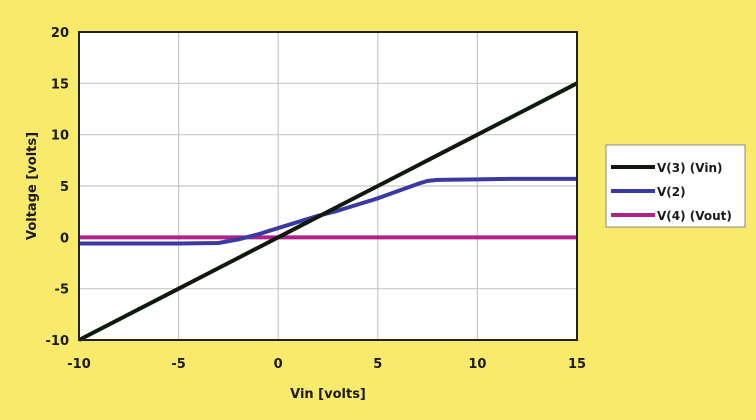 The image size is (756, 420). Describe the element at coordinates (689, 168) in the screenshot. I see `legend-label: V(3) (Vin)` at that location.